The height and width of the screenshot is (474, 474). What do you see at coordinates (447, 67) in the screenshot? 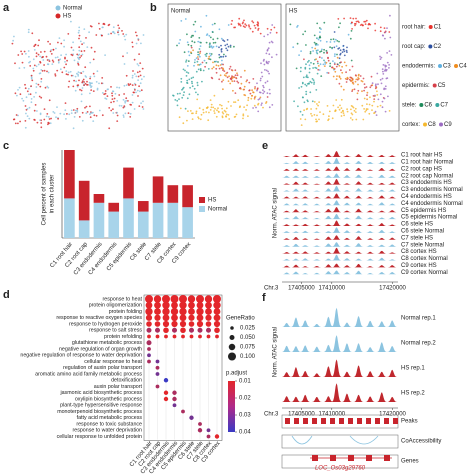
I see `legend-label: C3` at bounding box center [447, 67].